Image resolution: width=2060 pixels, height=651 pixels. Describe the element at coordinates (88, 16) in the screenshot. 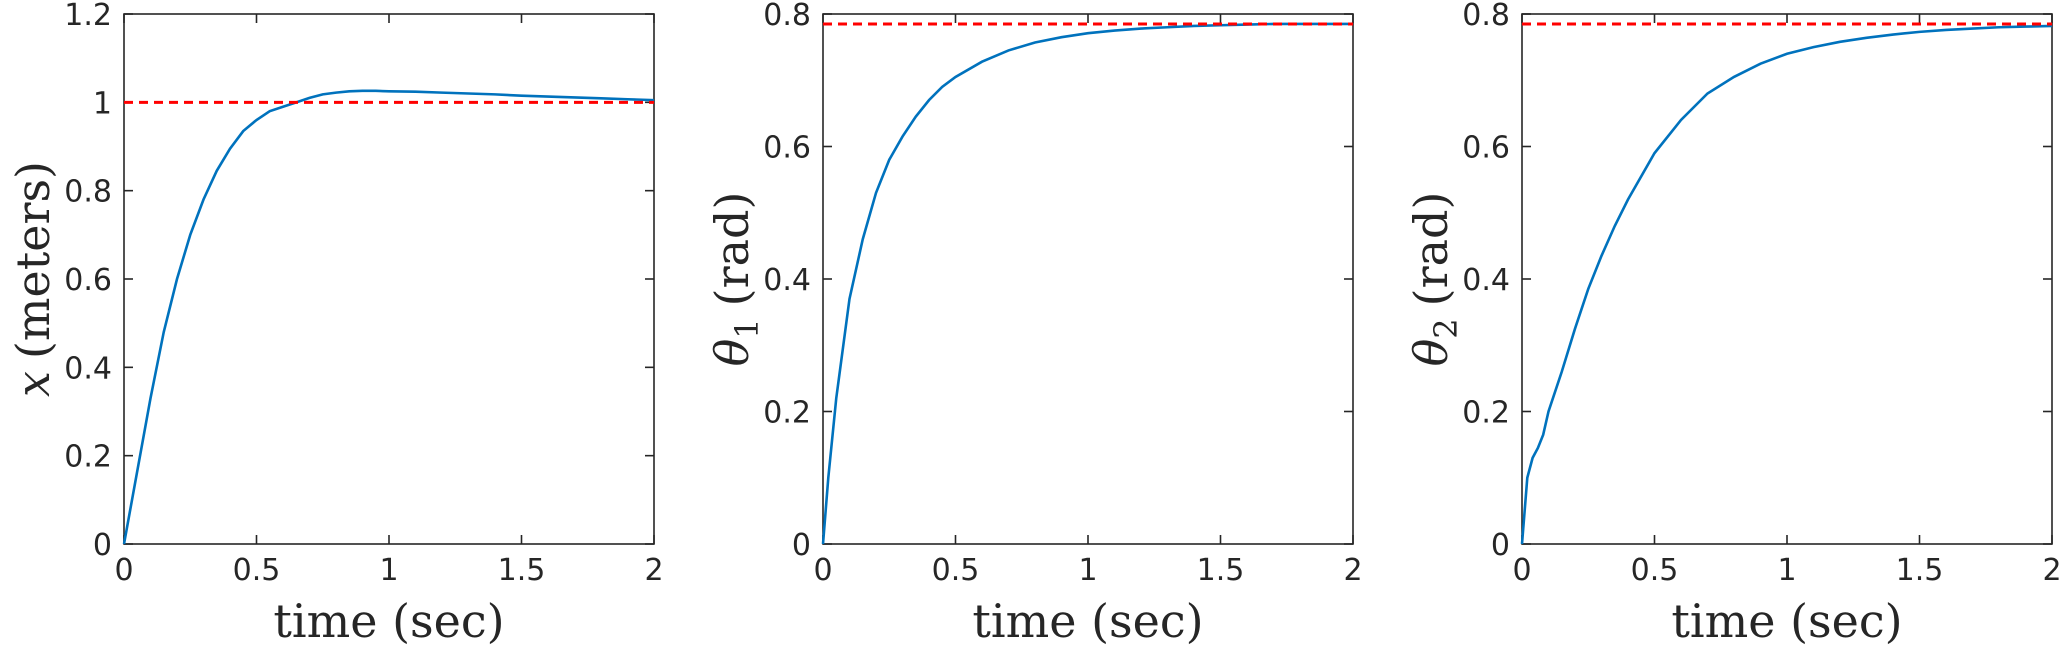

I see `y-tick-label: 1.2` at that location.